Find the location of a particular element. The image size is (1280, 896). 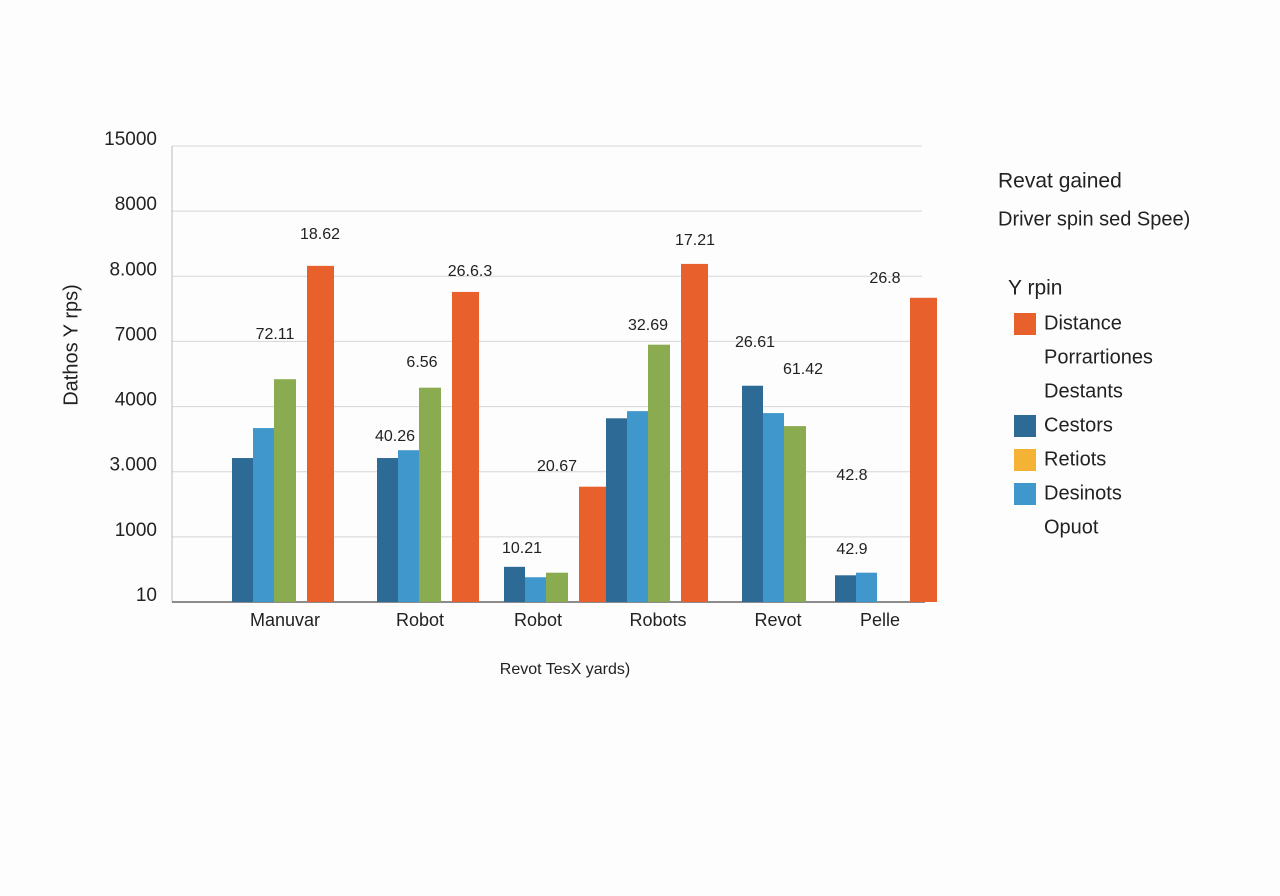

x-tick-label: Revot is located at coordinates (777, 620).